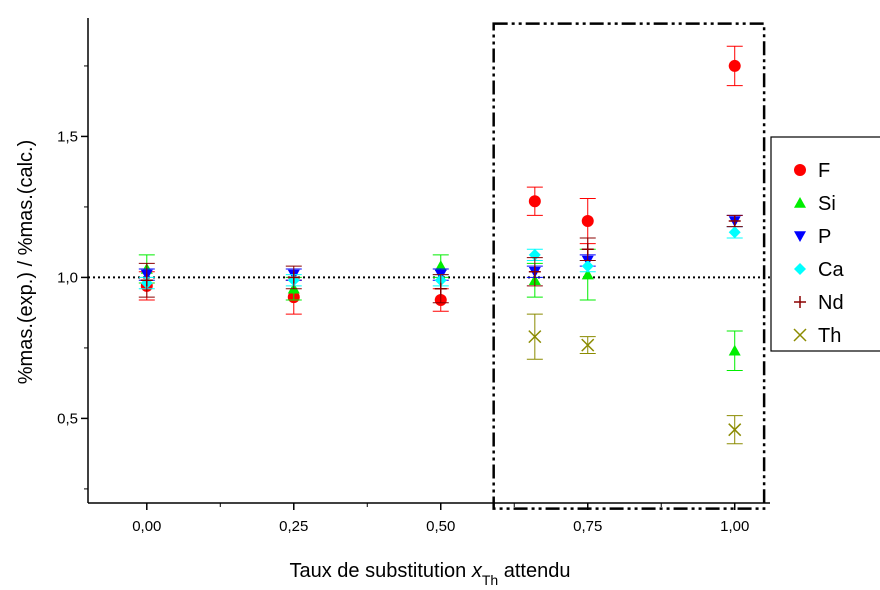 This screenshot has height=590, width=880. Describe the element at coordinates (67, 277) in the screenshot. I see `y-tick-label: 1,0` at that location.